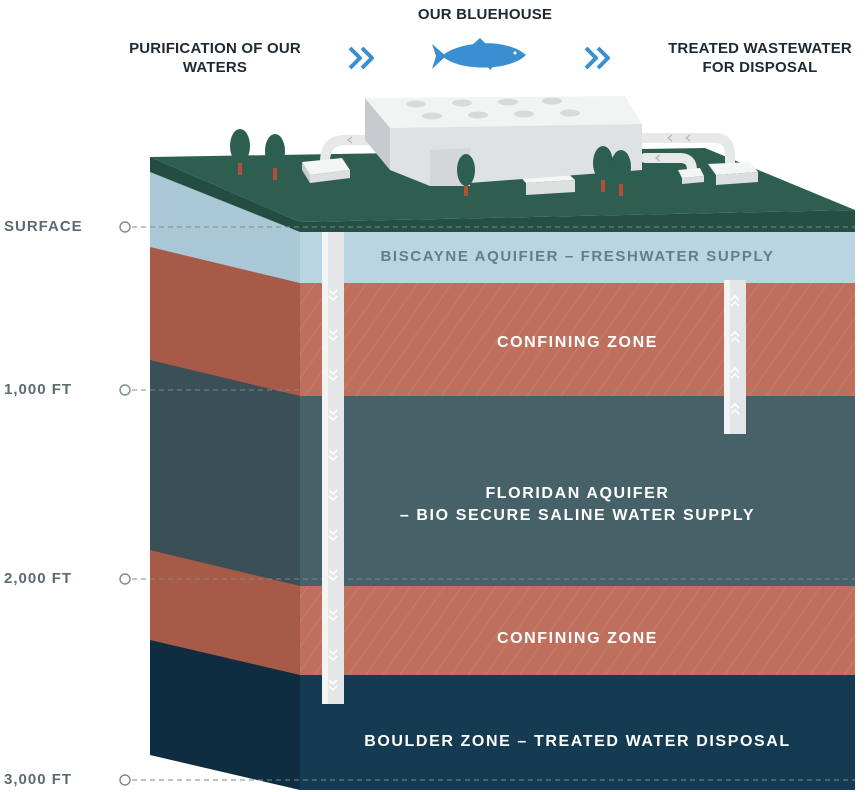 Image resolution: width=868 pixels, height=792 pixels. What do you see at coordinates (577, 256) in the screenshot?
I see `label-biscayne-aquifier: BISCAYNE AQUIFIER – FRESHWATER SUPPLY` at bounding box center [577, 256].